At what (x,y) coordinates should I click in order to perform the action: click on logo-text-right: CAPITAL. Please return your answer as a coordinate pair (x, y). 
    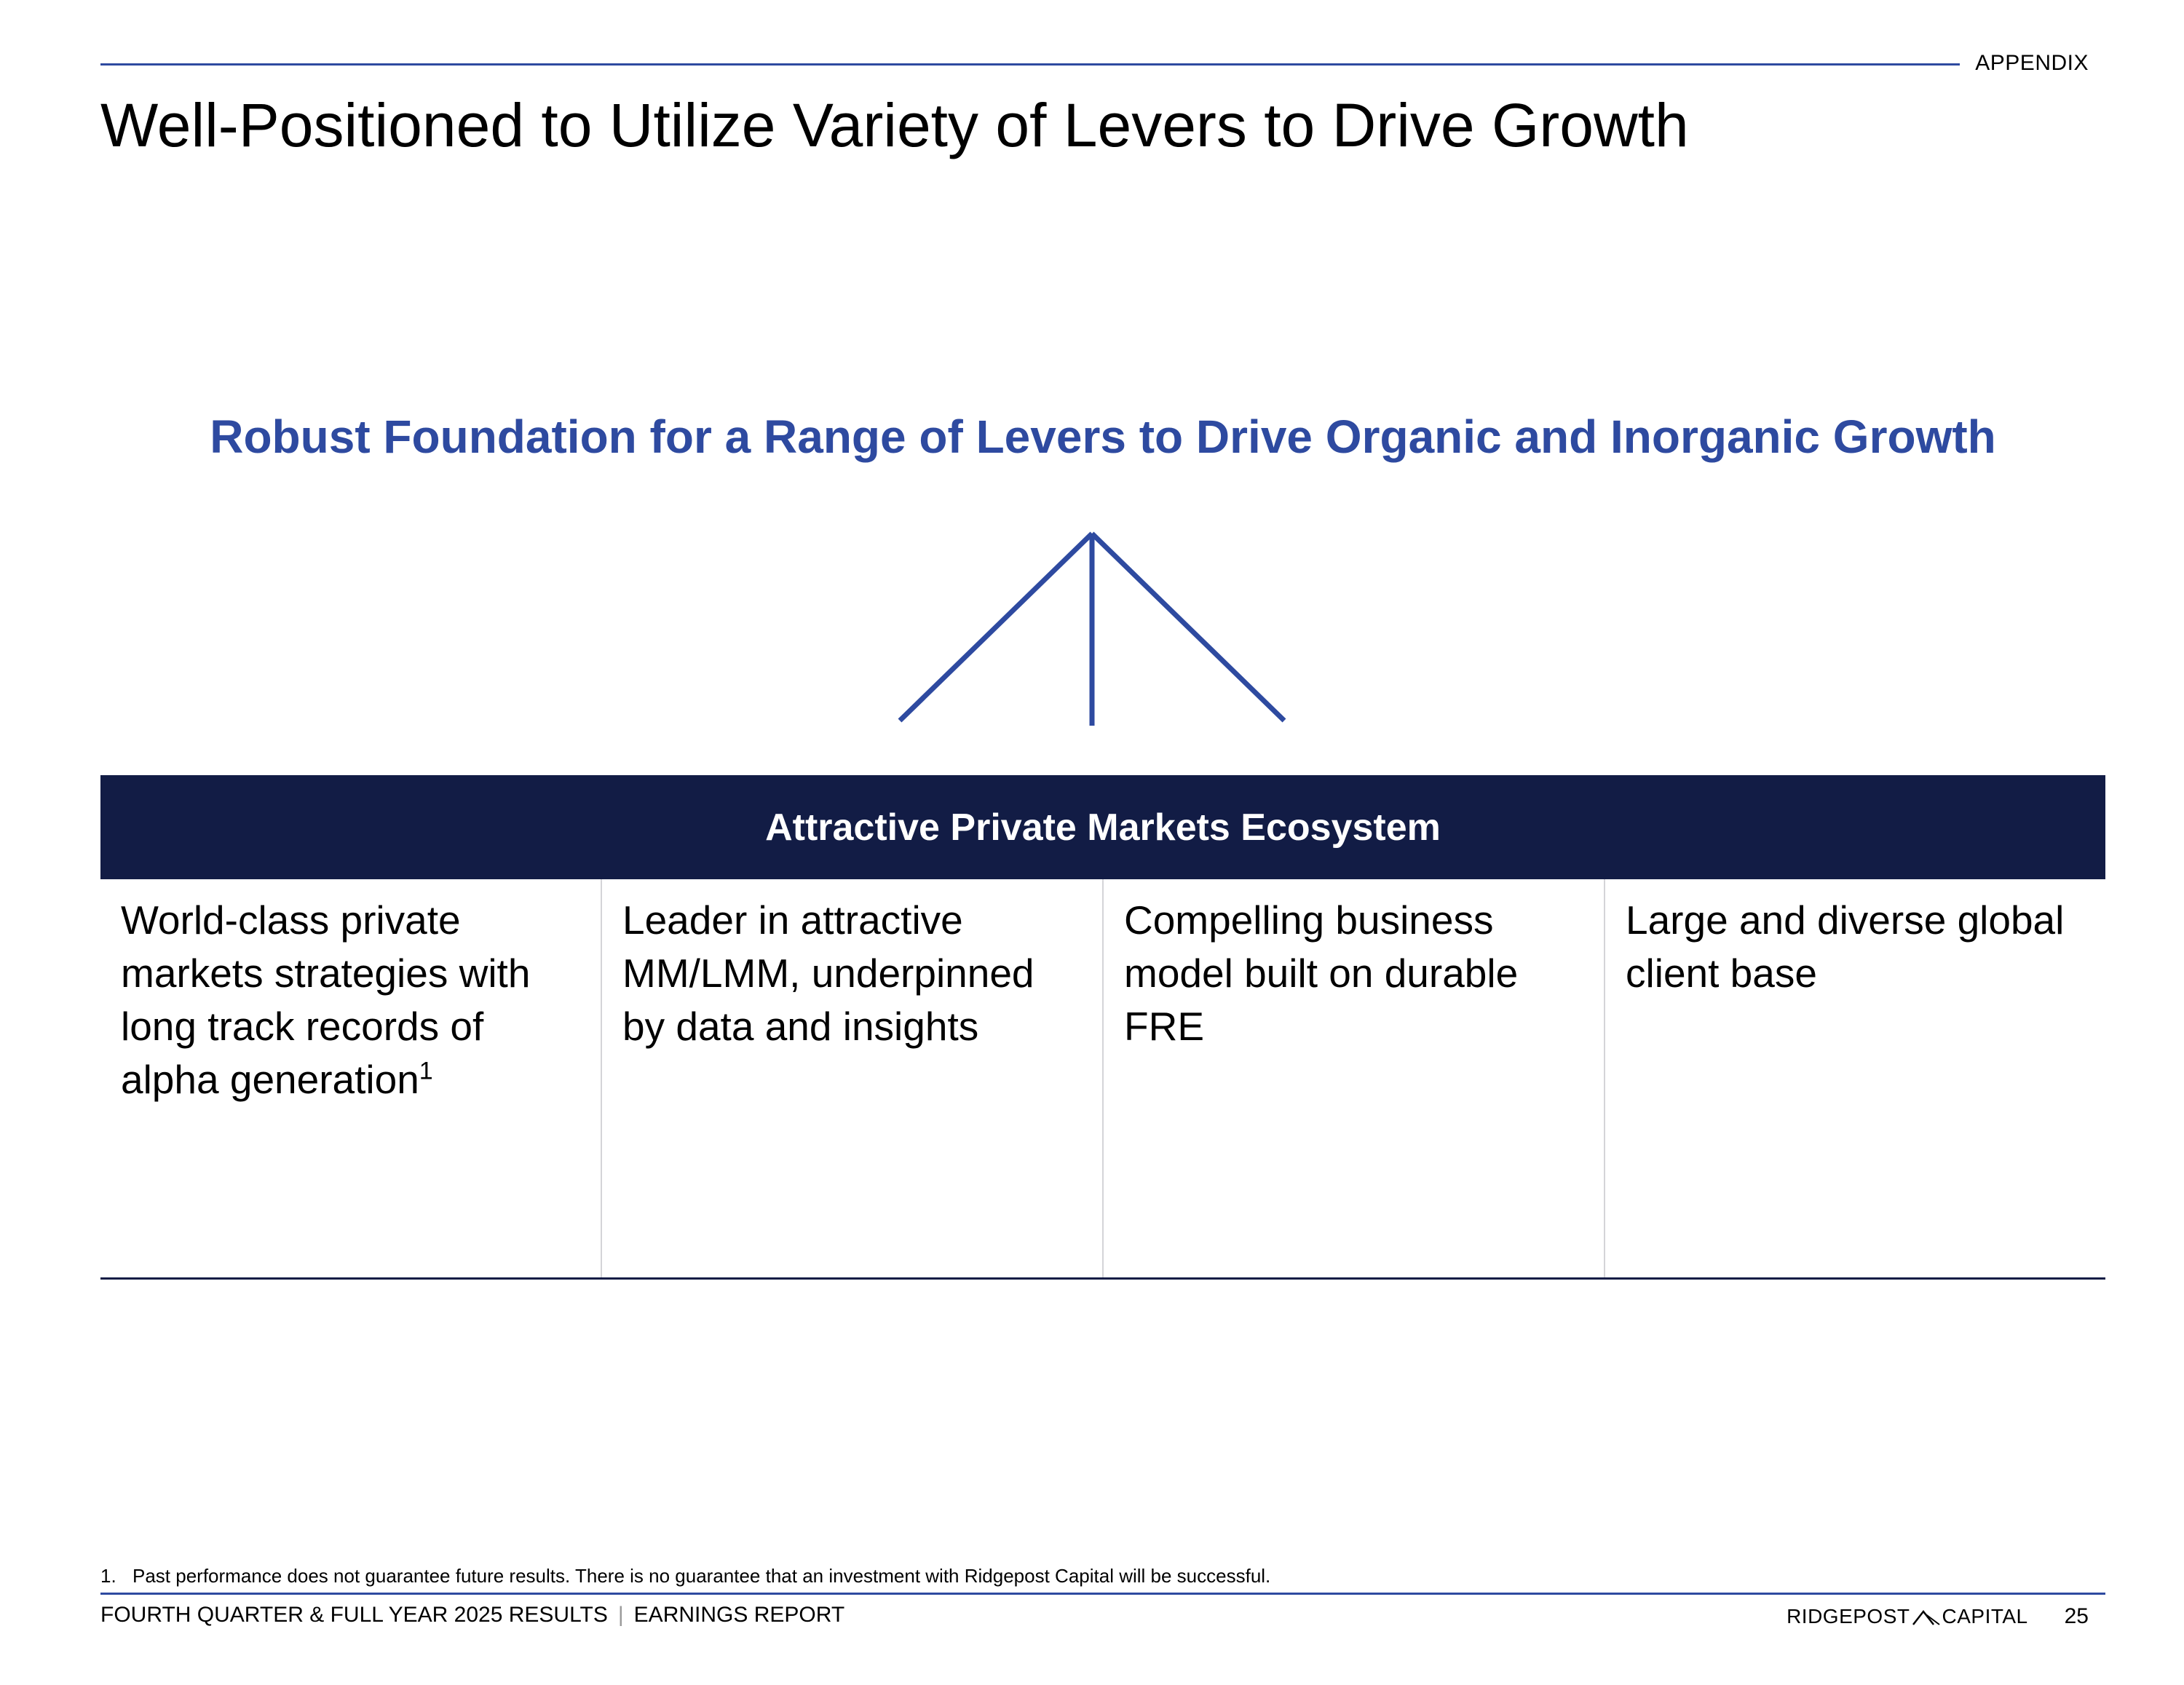
    Looking at the image, I should click on (1985, 1616).